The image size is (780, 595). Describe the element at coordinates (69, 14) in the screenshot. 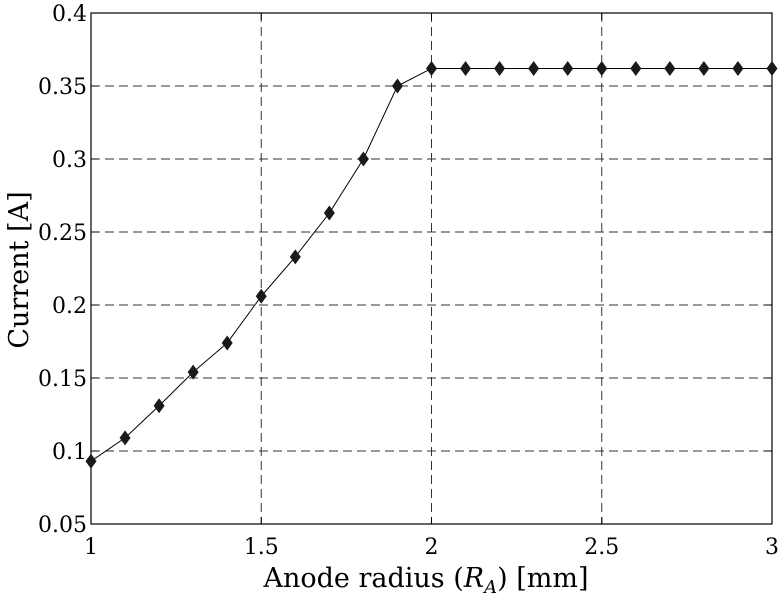

I see `y-tick-label: 0.4` at that location.